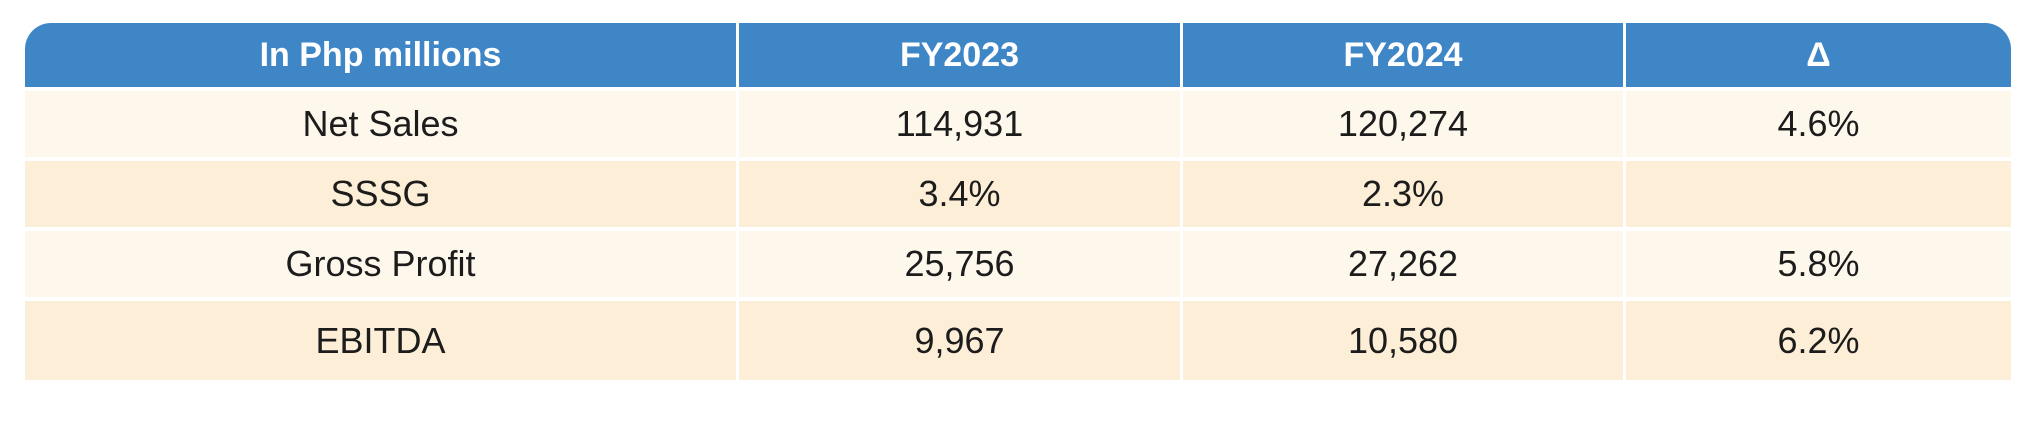  What do you see at coordinates (380, 194) in the screenshot?
I see `row-label: SSSG` at bounding box center [380, 194].